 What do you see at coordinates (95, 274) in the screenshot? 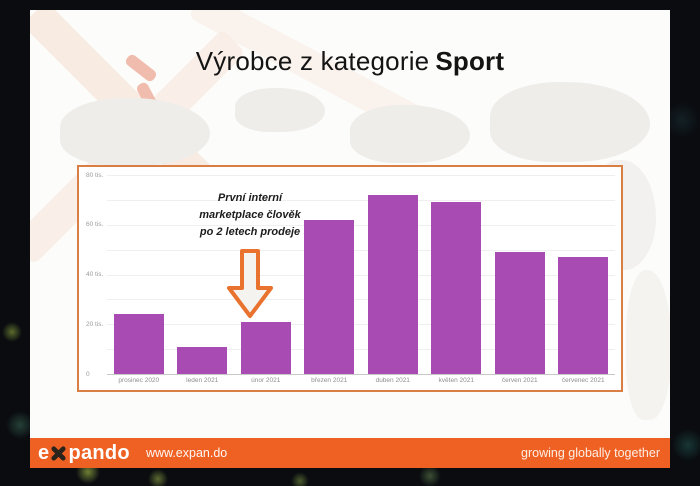
I see `y-tick-label: 40 tis.` at bounding box center [95, 274].